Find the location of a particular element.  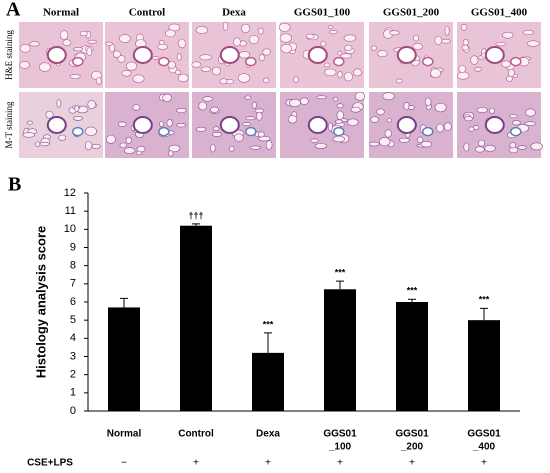

treatment-label: CSE+LPS is located at coordinates (50, 463).